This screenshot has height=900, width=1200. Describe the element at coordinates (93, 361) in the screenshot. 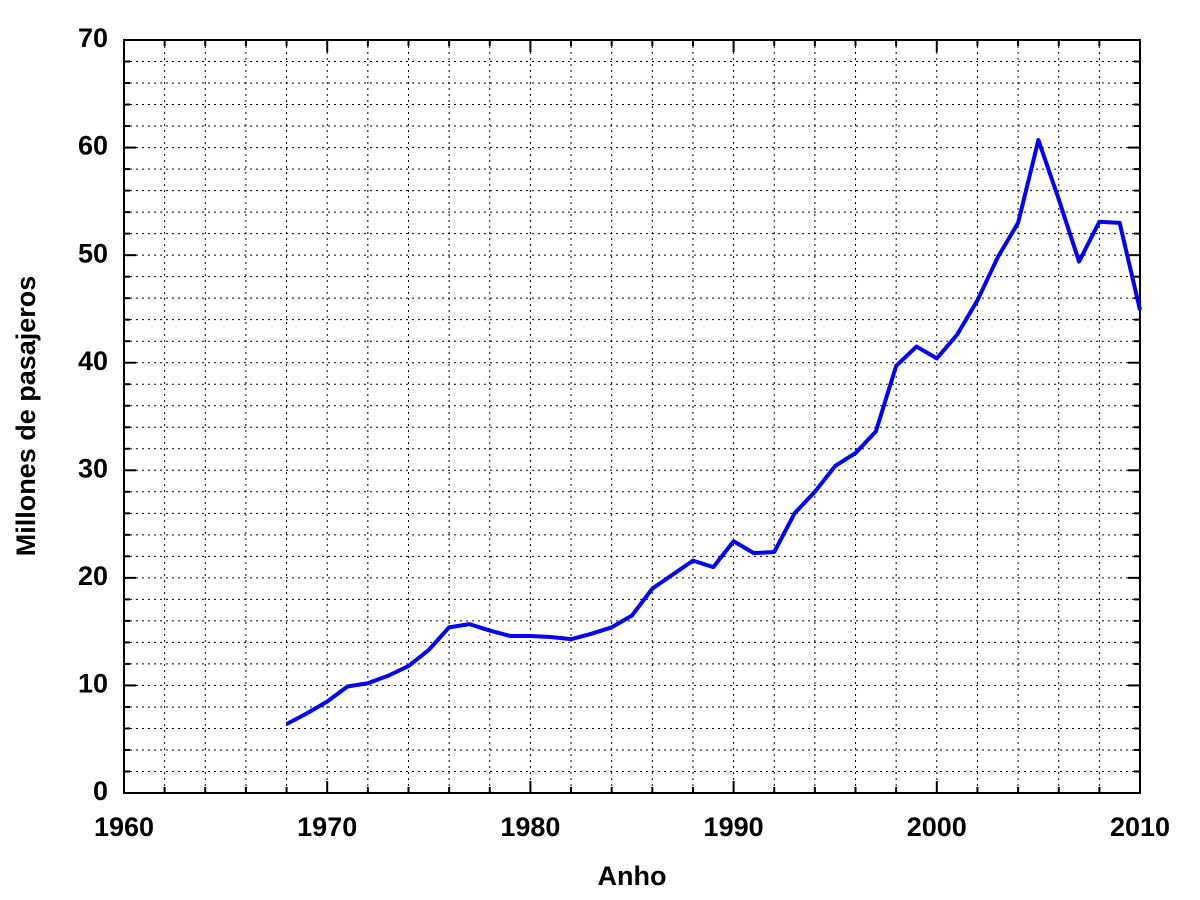

I see `y-tick-label: 40` at that location.